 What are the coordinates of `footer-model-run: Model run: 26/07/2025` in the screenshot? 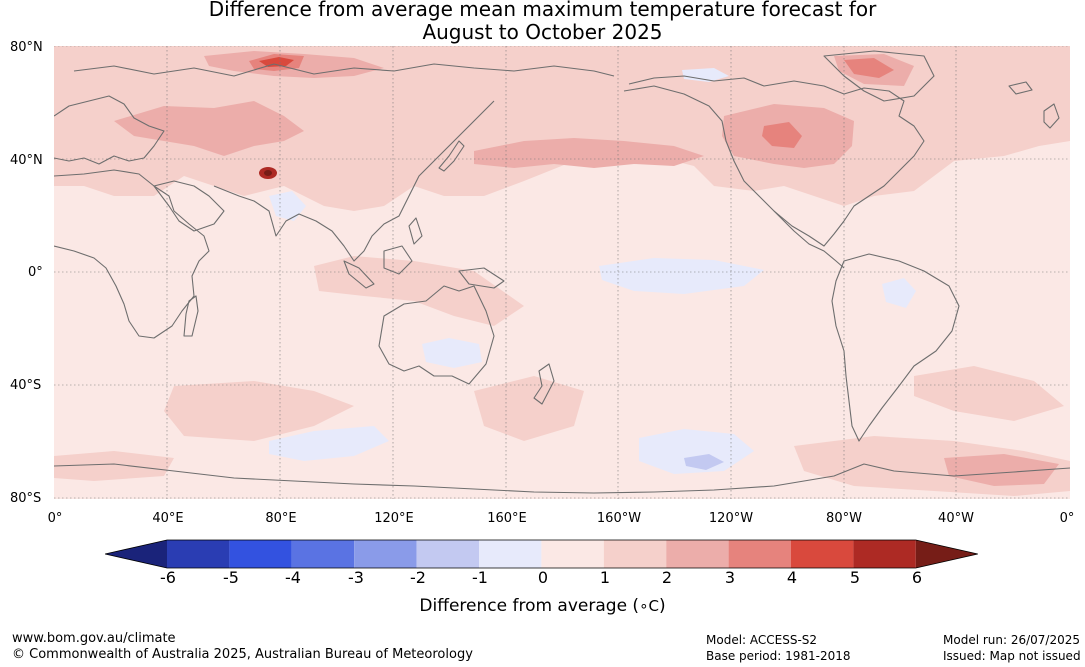 It's located at (1012, 640).